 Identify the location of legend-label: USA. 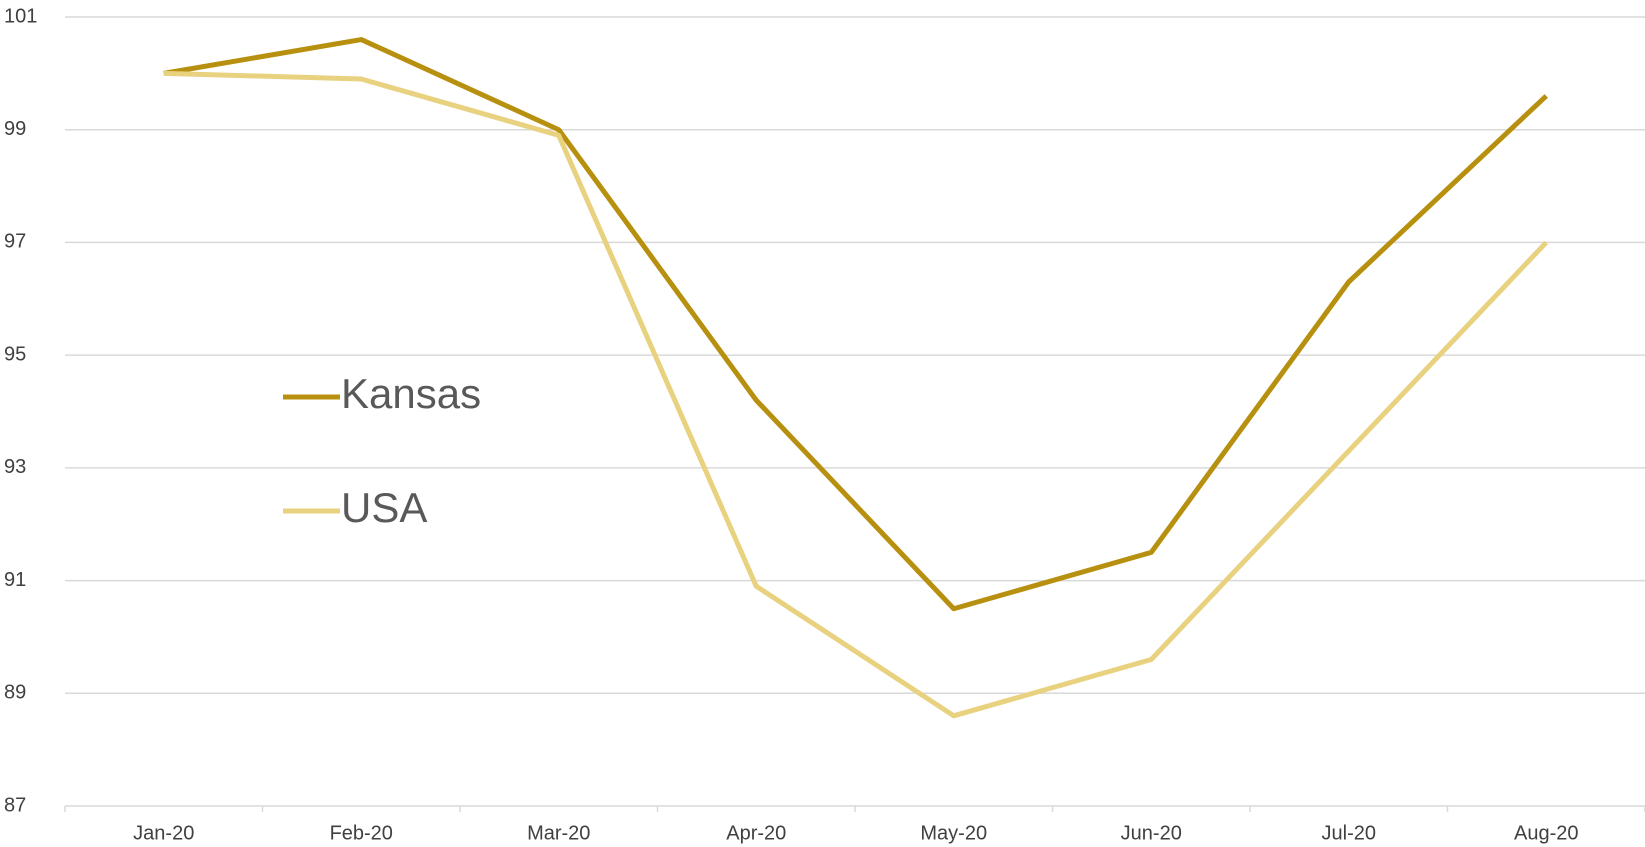
(384, 507).